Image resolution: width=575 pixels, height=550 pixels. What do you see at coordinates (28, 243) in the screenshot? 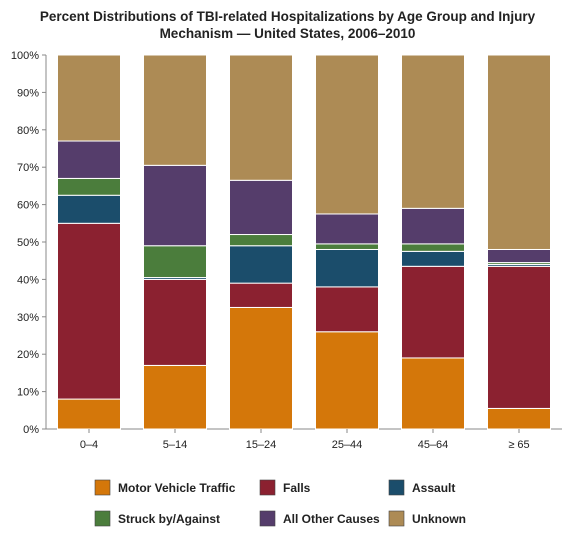
I see `y-tick-label: 50%` at bounding box center [28, 243].